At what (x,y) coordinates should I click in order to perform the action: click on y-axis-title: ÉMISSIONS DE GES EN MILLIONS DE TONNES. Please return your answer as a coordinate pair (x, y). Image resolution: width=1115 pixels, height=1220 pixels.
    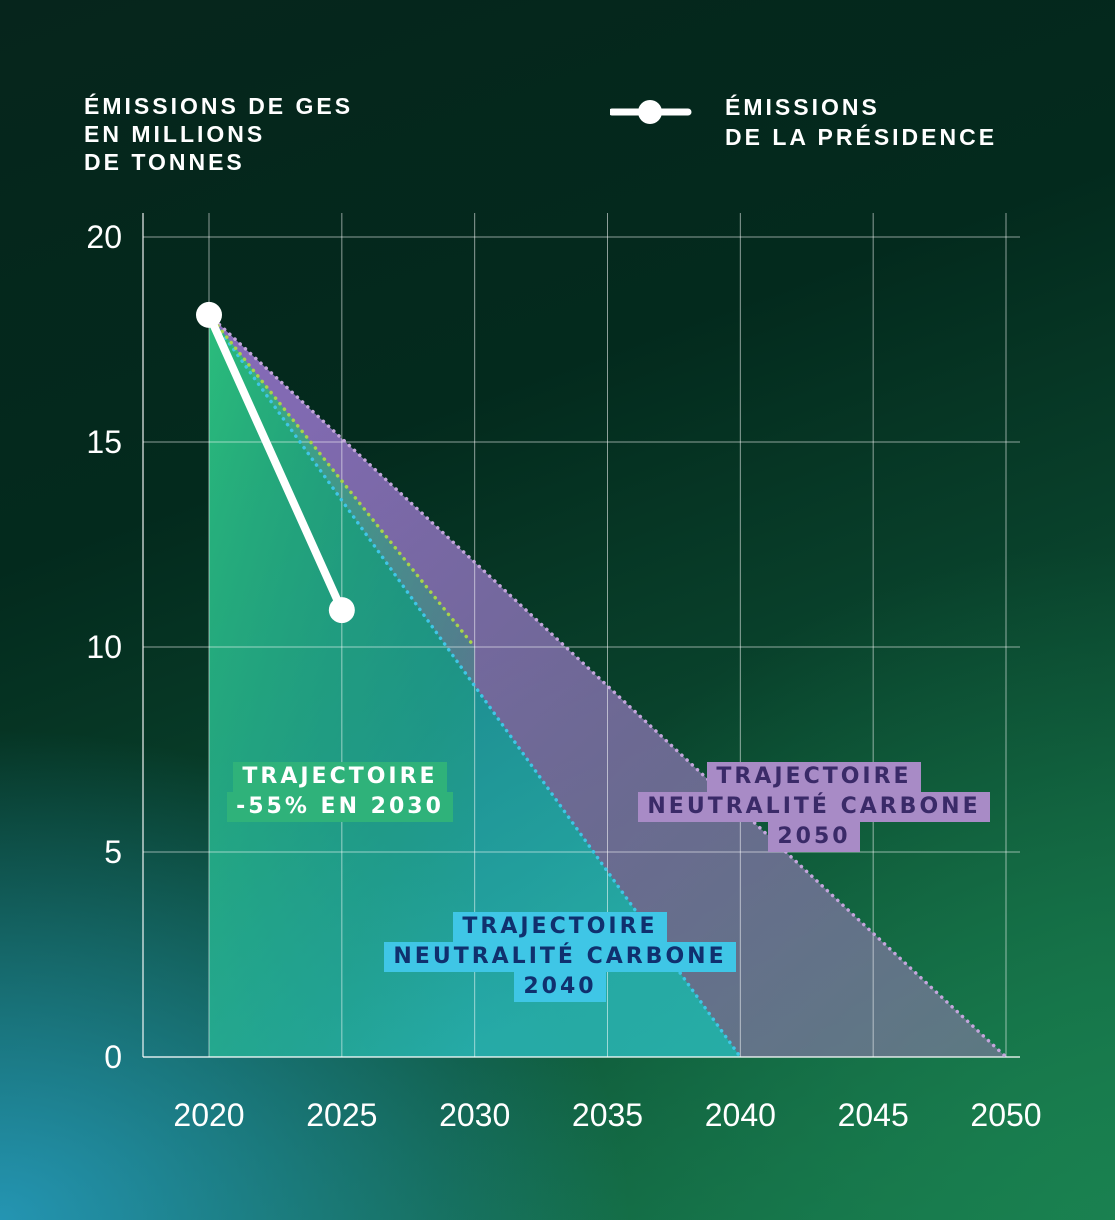
    Looking at the image, I should click on (218, 134).